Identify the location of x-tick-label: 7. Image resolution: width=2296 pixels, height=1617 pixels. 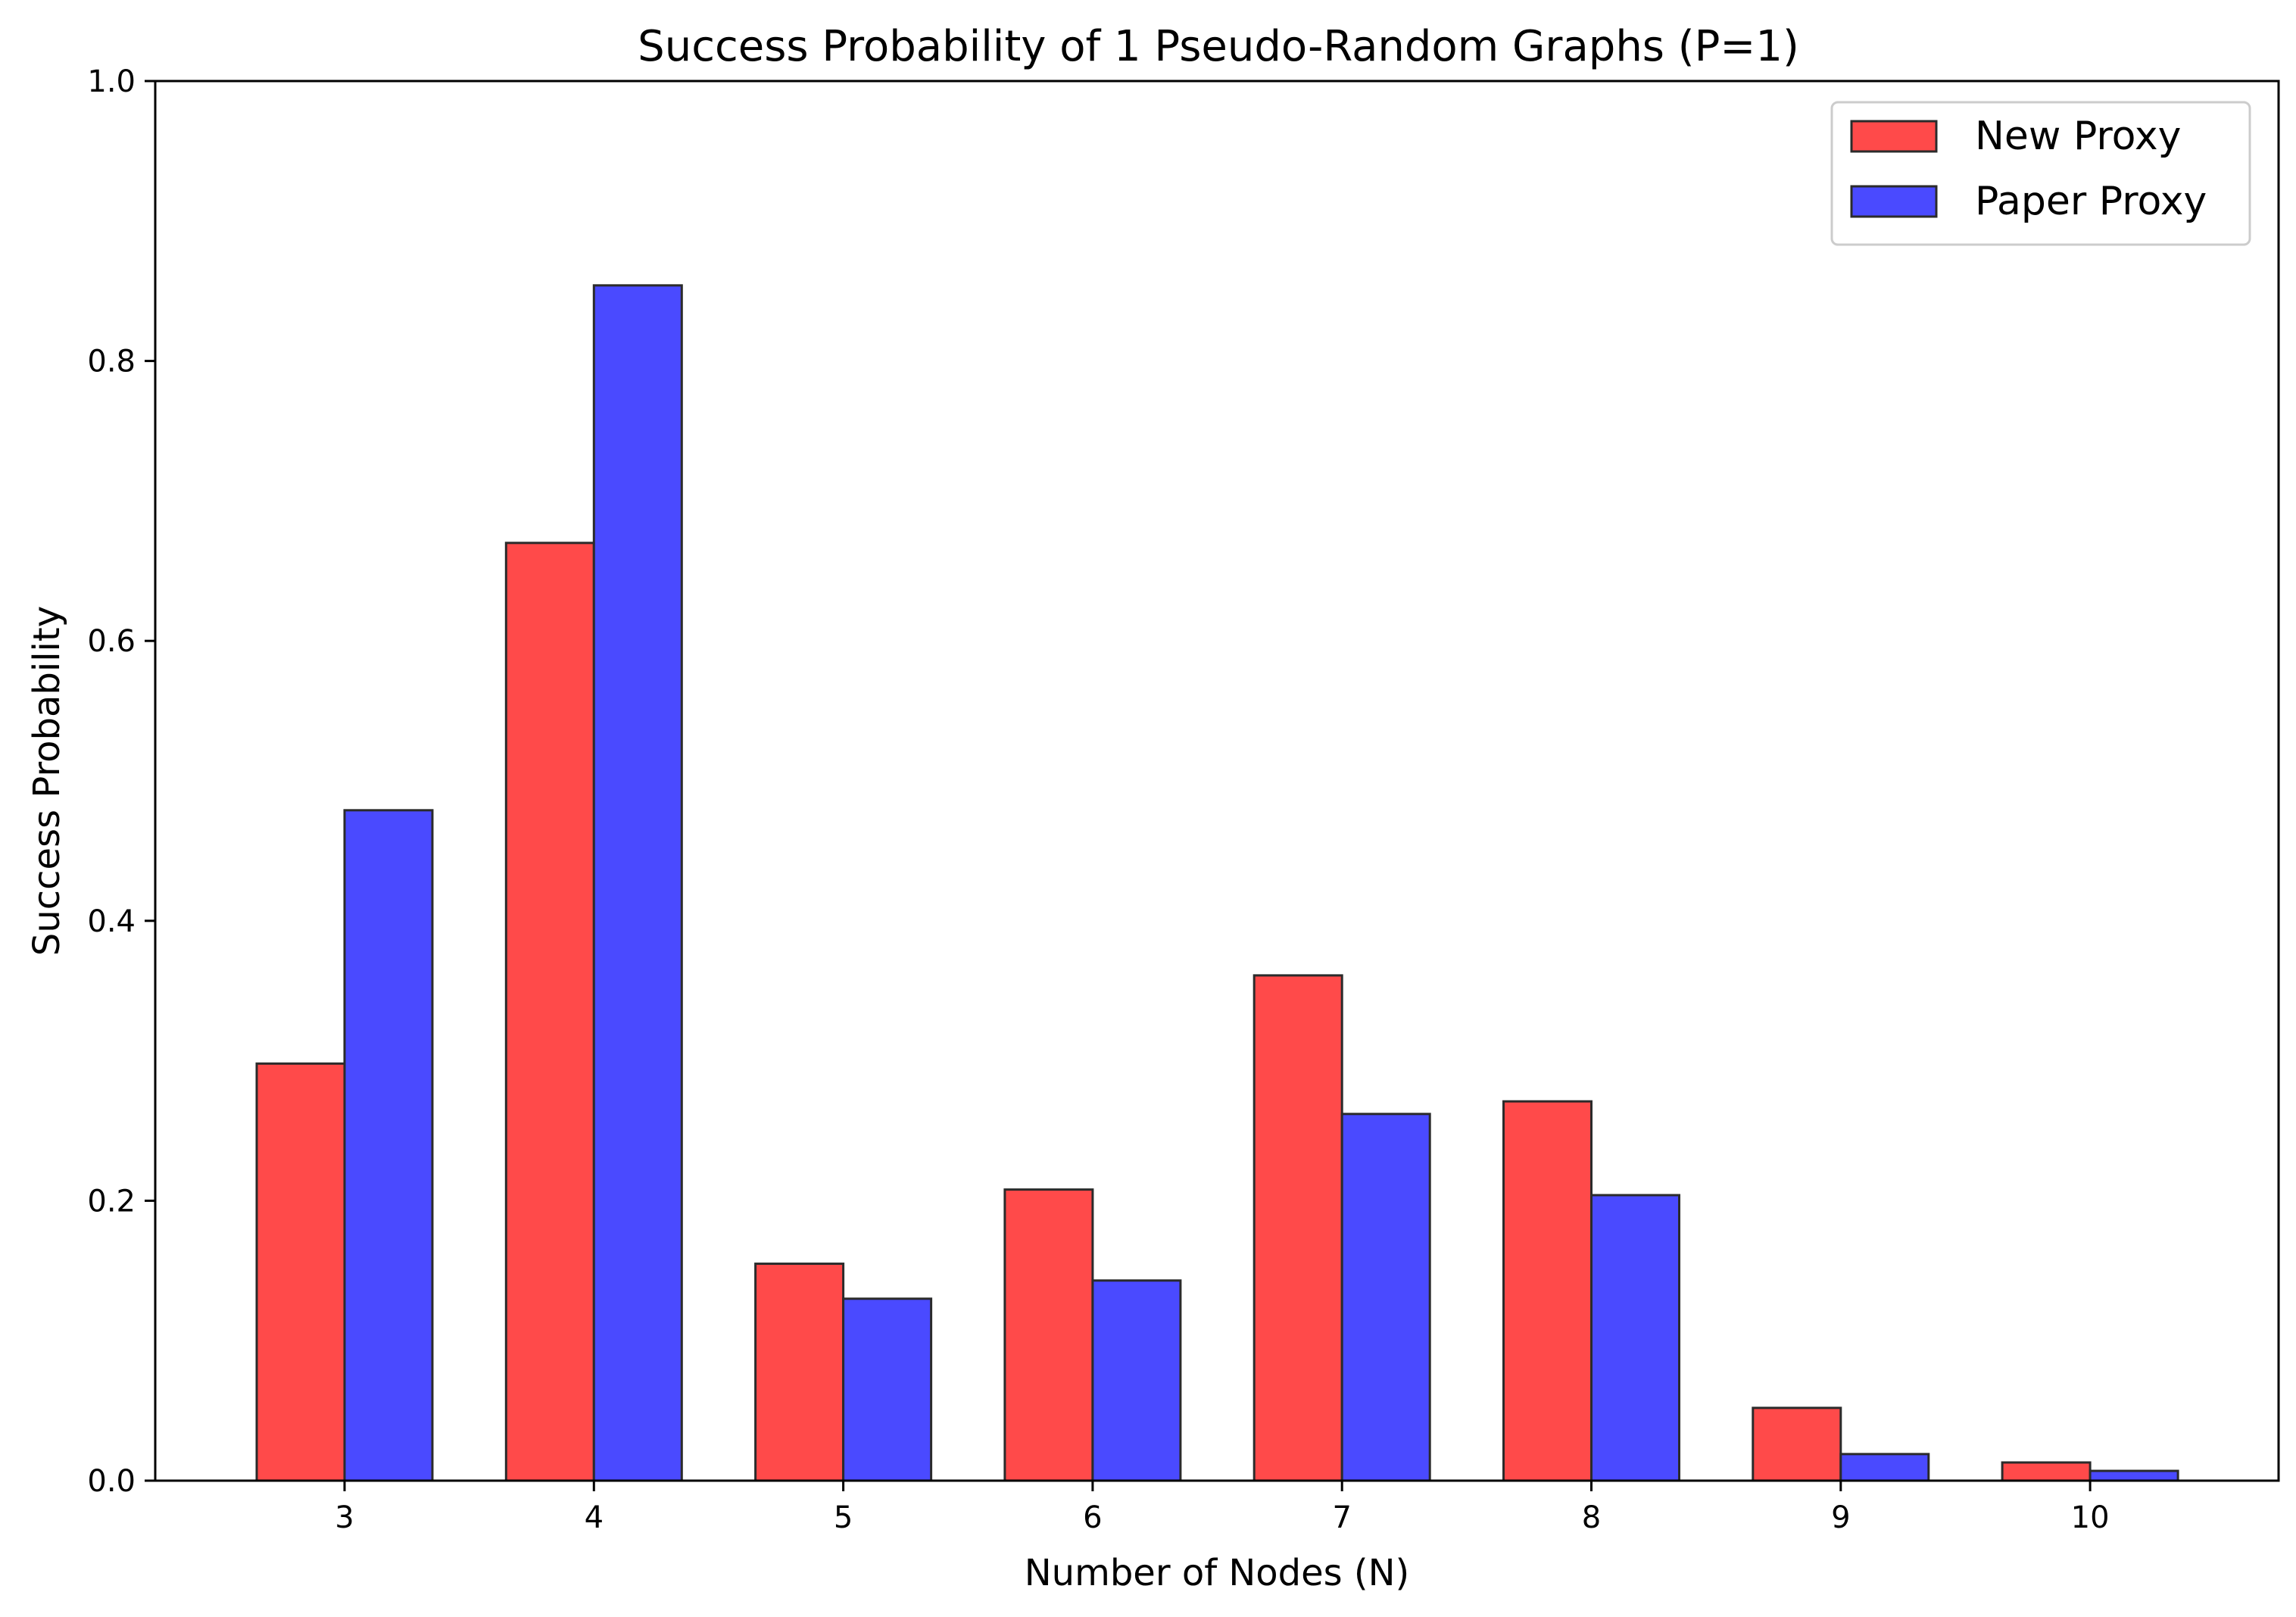
(1341, 1517).